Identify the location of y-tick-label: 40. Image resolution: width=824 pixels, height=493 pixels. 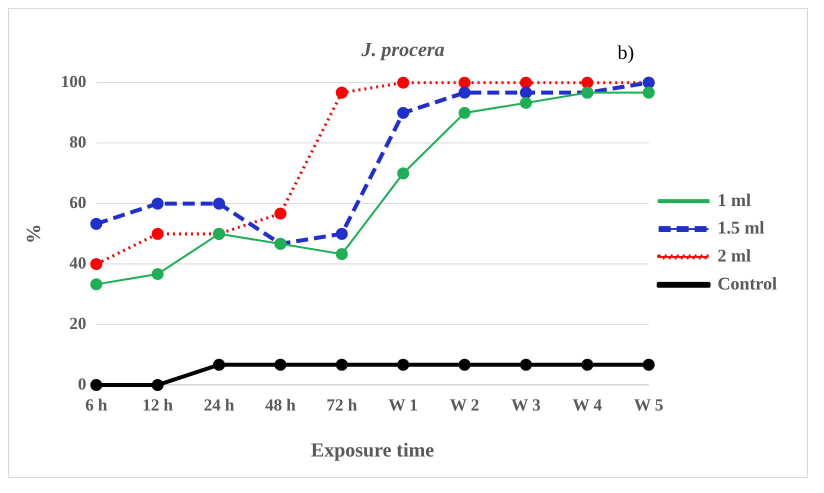
(77, 262).